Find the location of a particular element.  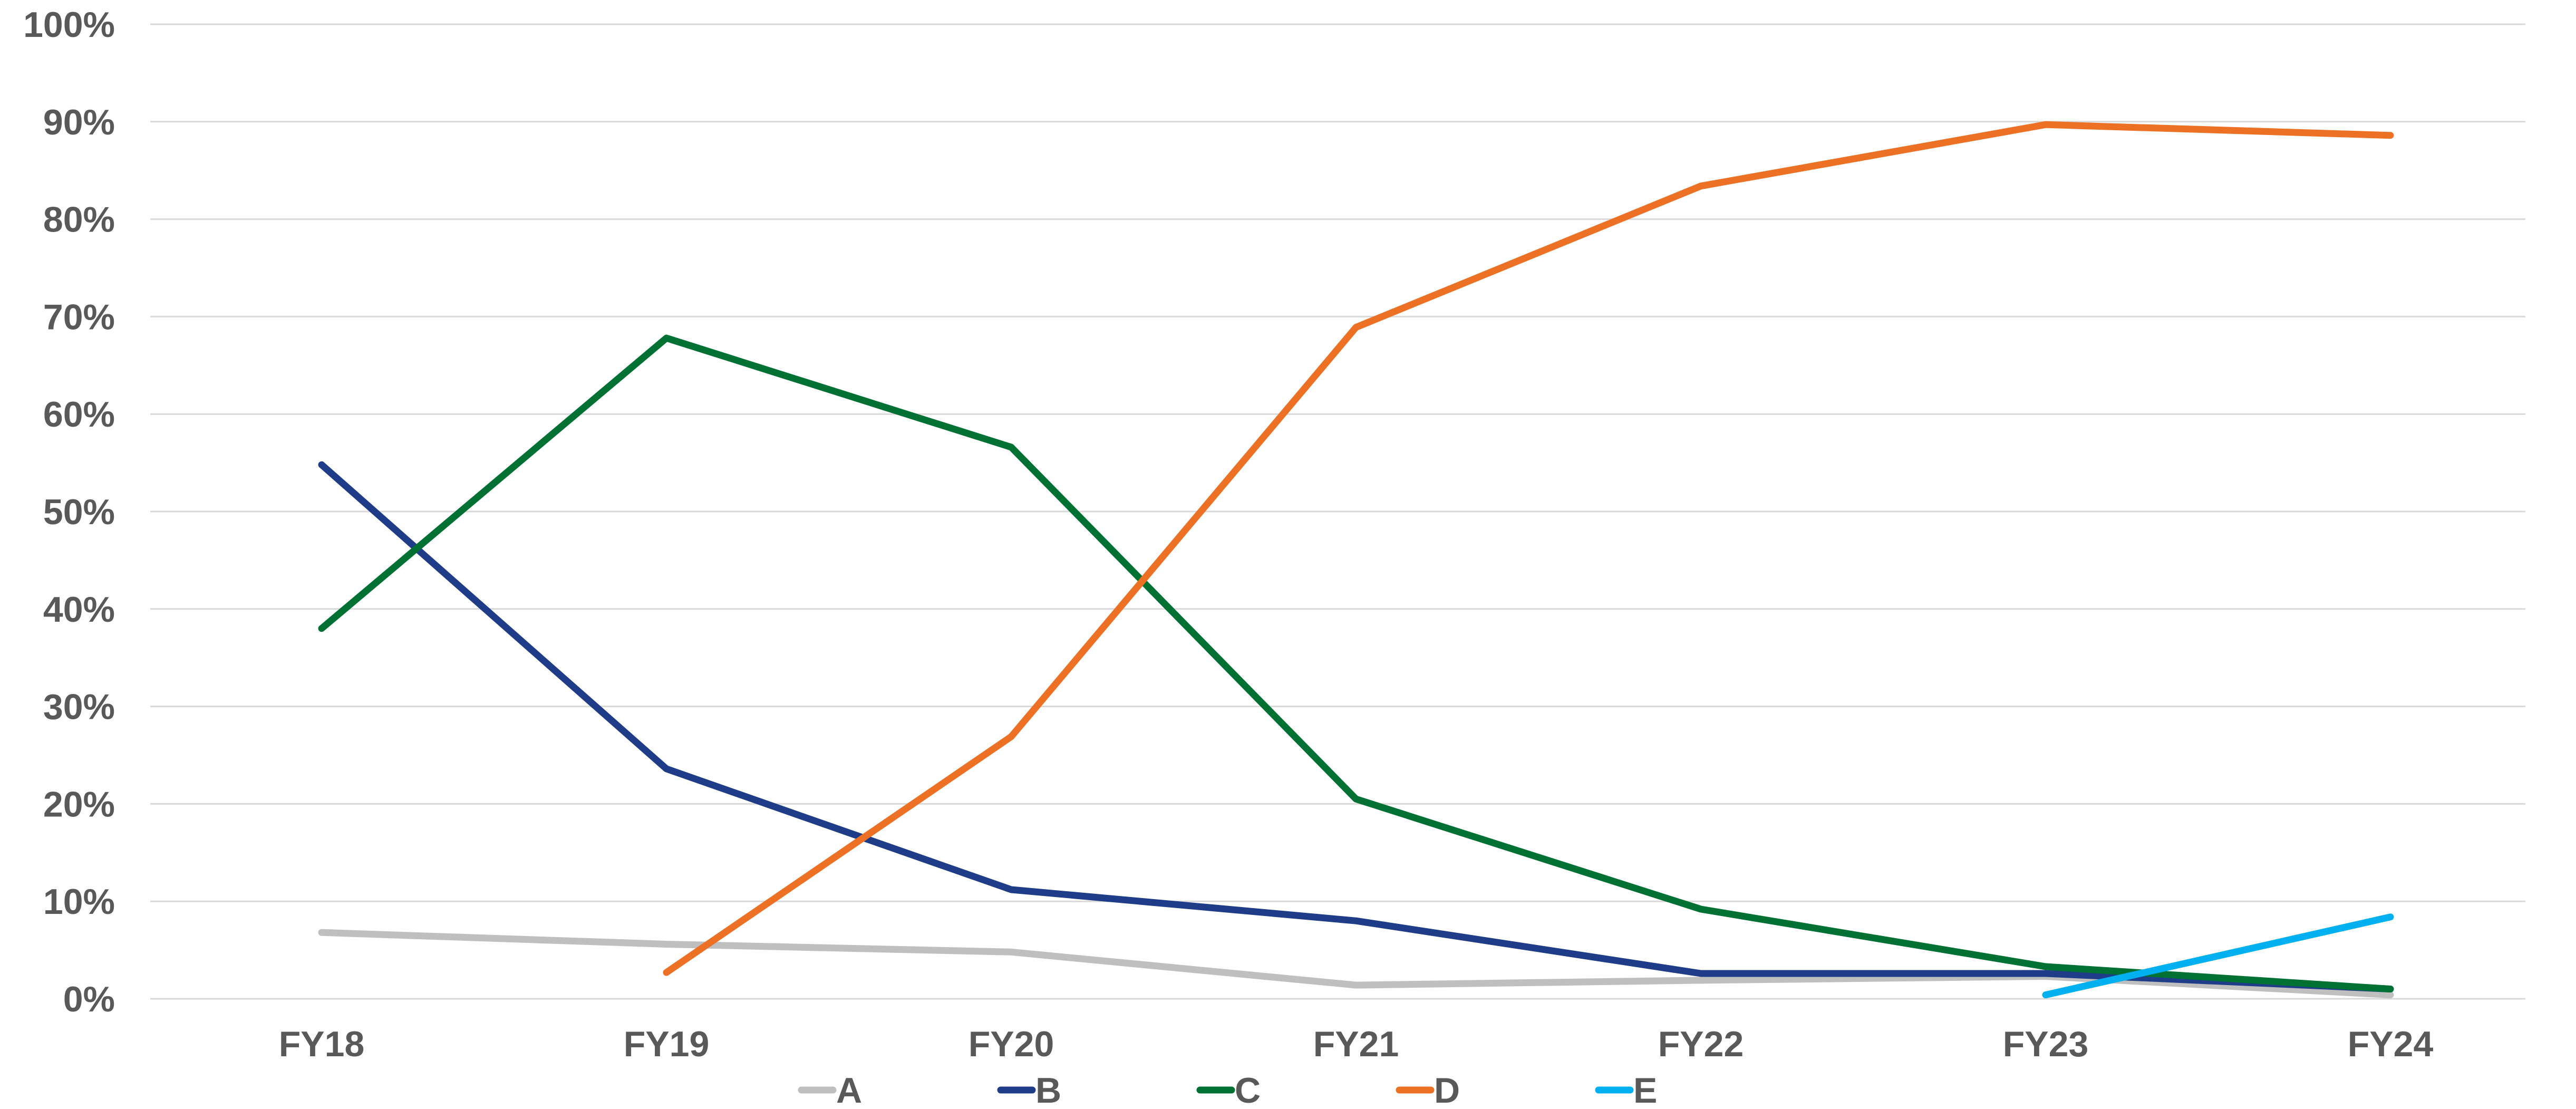

legend-label-c: C is located at coordinates (1248, 1090).